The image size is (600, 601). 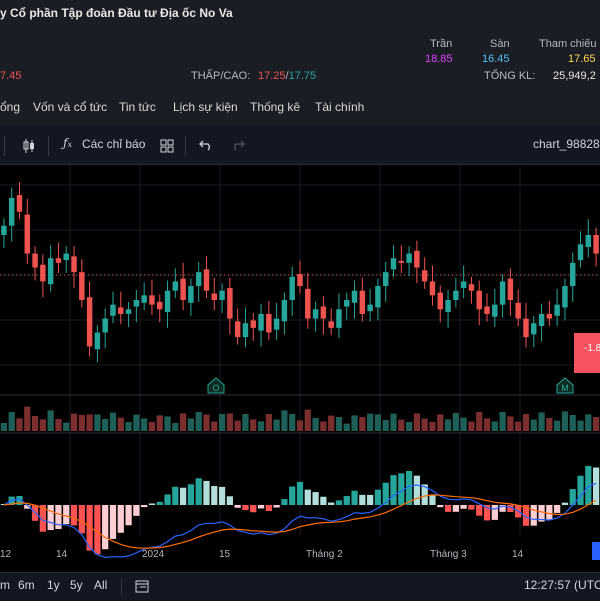 What do you see at coordinates (121, 587) in the screenshot?
I see `footer-divider` at bounding box center [121, 587].